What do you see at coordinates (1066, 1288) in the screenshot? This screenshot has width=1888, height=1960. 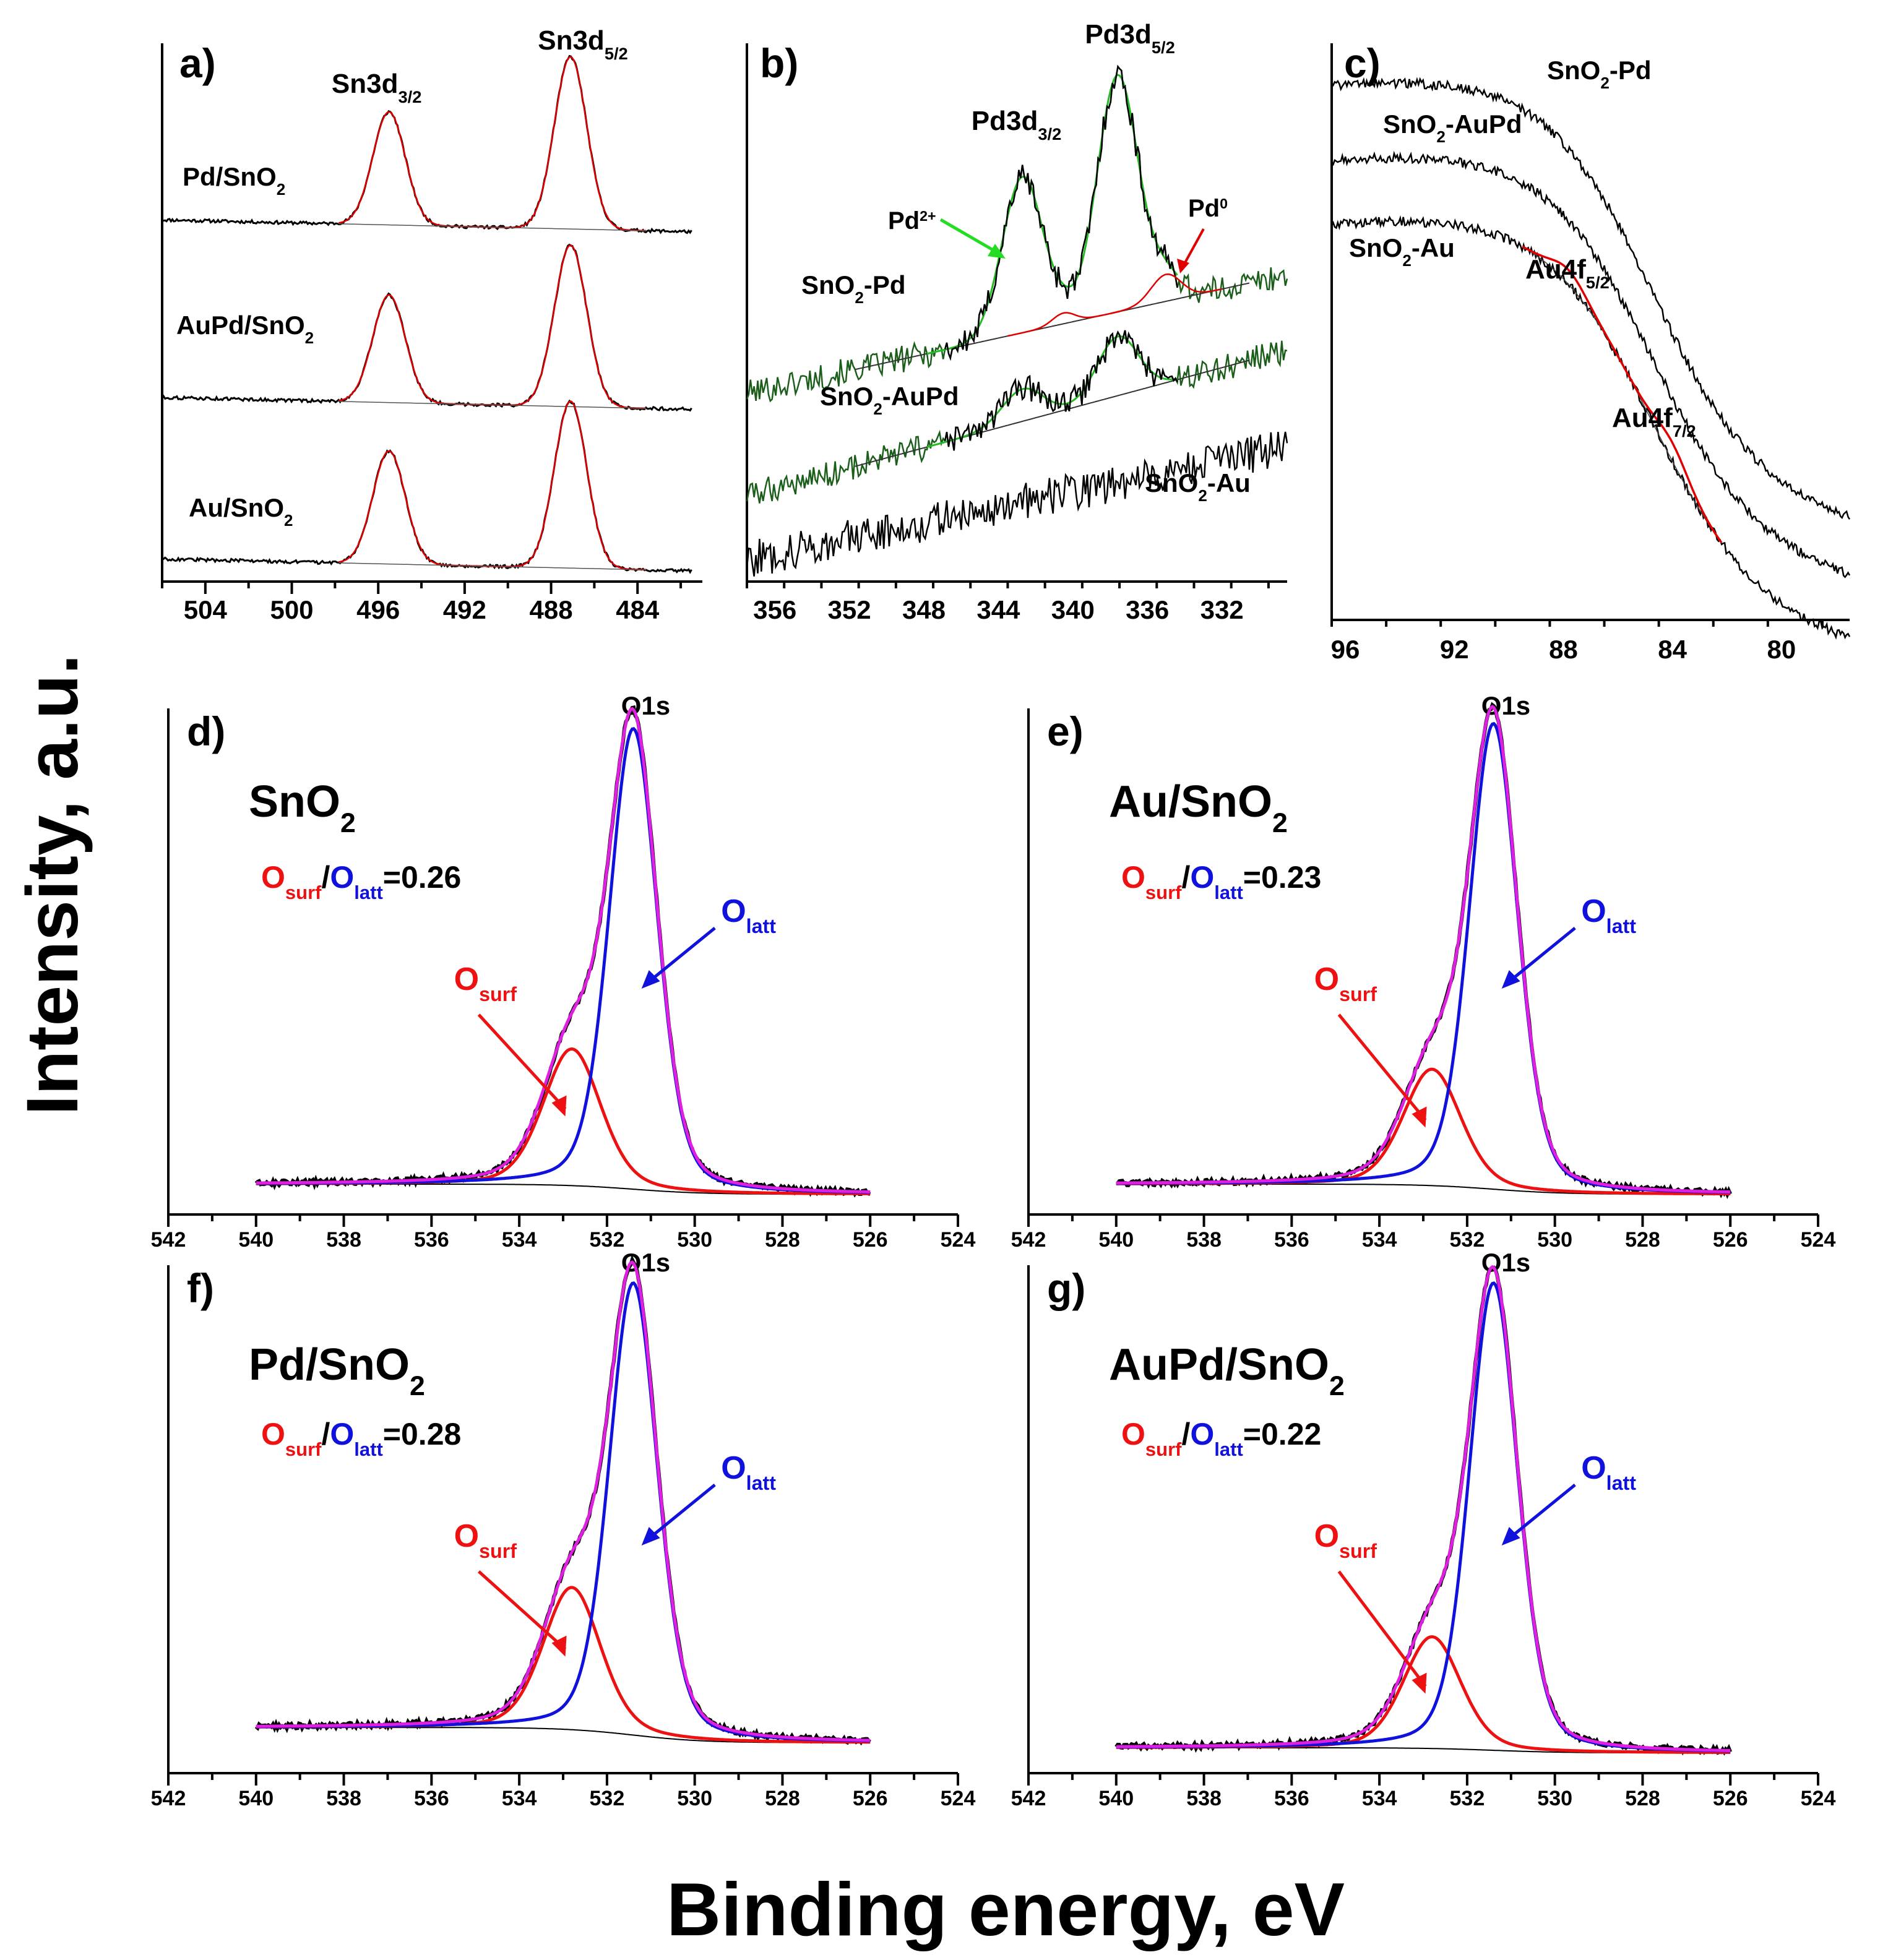 I see `panel-label: g)` at bounding box center [1066, 1288].